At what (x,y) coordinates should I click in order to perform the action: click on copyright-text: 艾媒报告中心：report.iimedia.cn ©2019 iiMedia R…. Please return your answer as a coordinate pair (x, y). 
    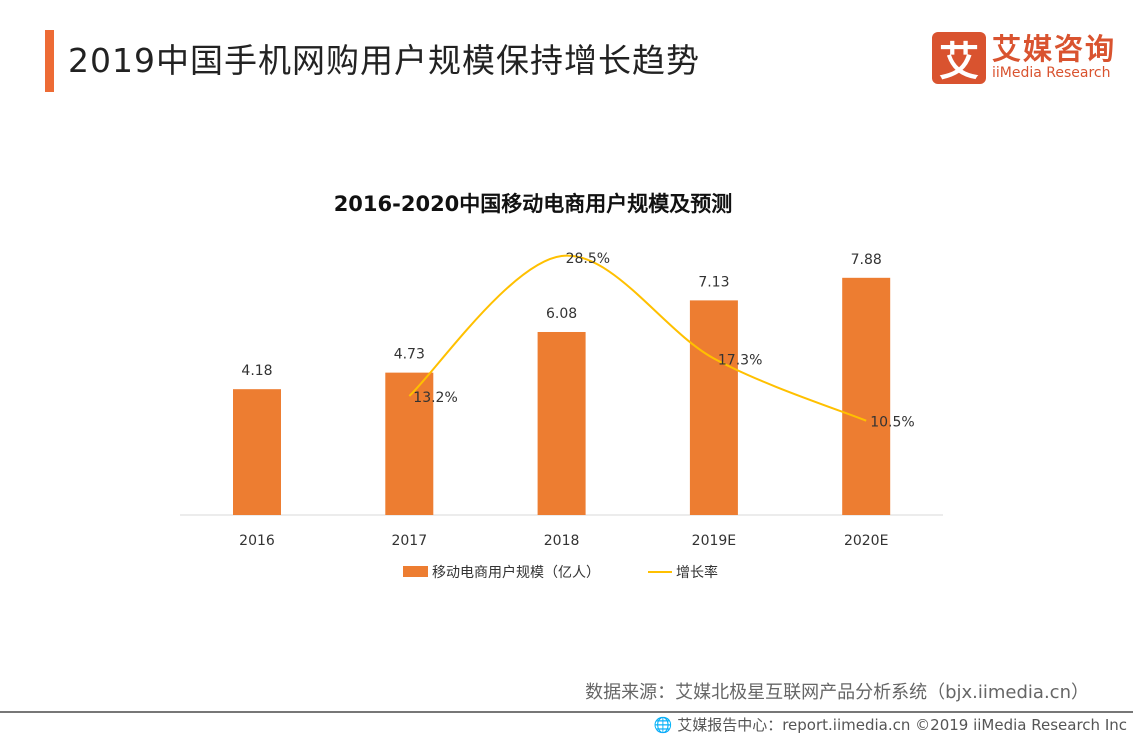
    Looking at the image, I should click on (902, 725).